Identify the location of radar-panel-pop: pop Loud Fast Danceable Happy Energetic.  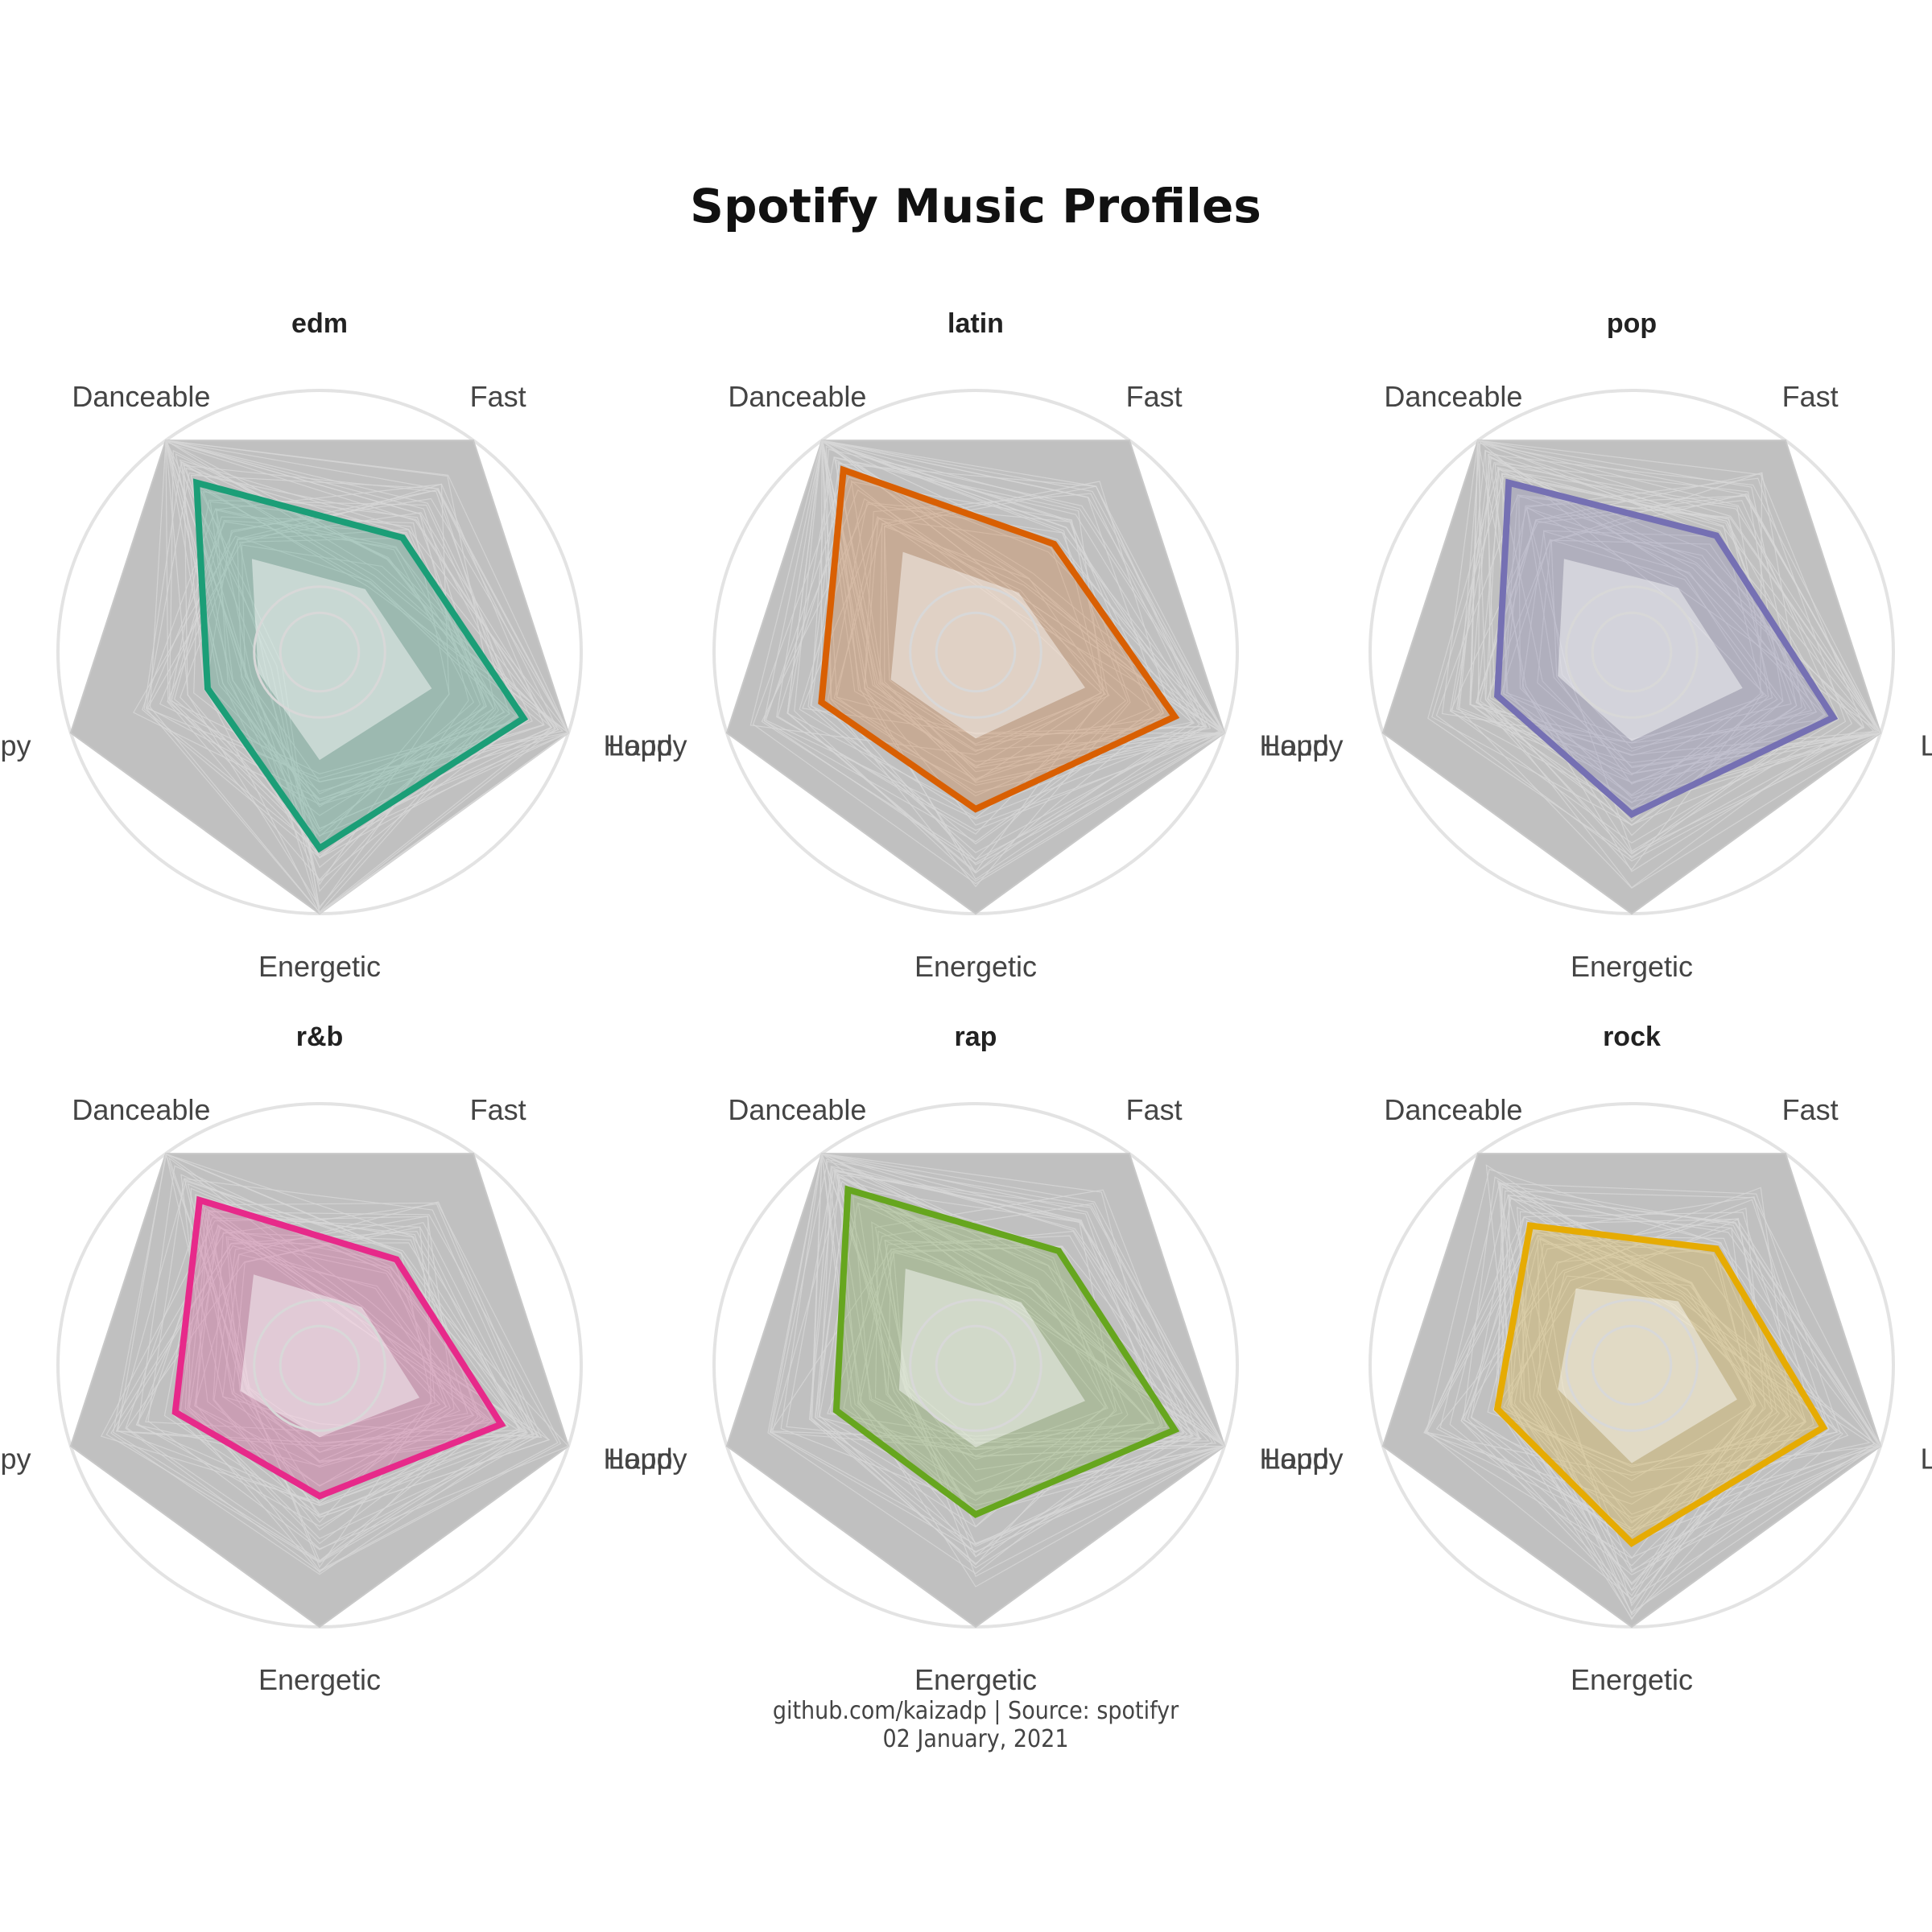
(1595, 645).